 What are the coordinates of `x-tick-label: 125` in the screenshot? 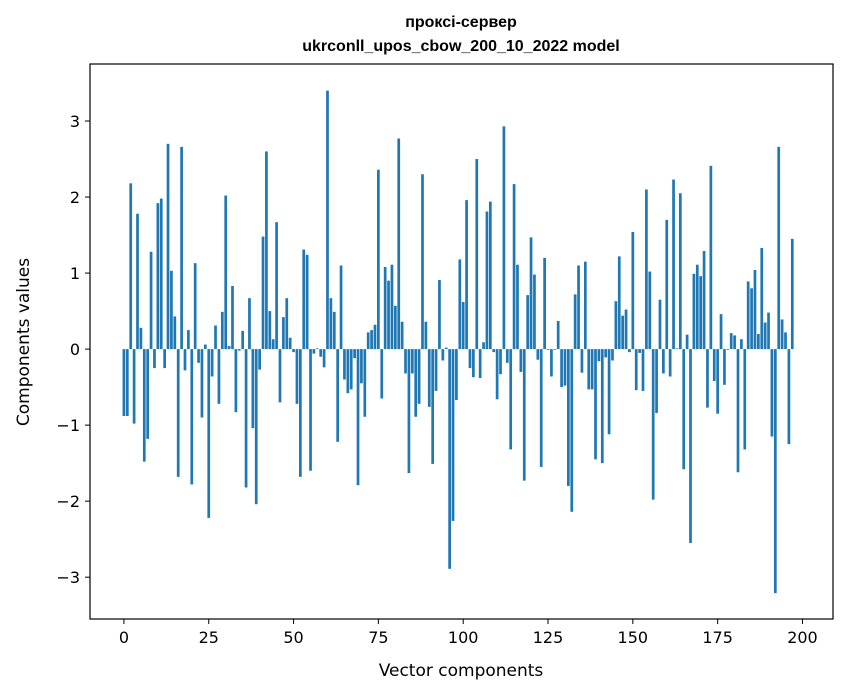 It's located at (548, 637).